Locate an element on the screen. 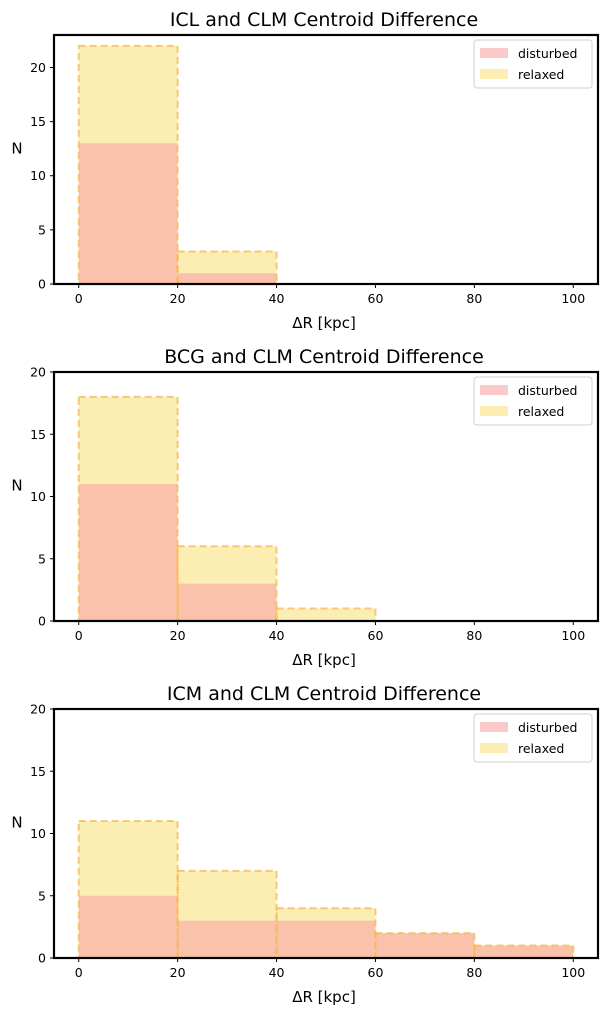 Image resolution: width=606 pixels, height=1015 pixels. chart-title: BCG and CLM Centroid Difference is located at coordinates (324, 357).